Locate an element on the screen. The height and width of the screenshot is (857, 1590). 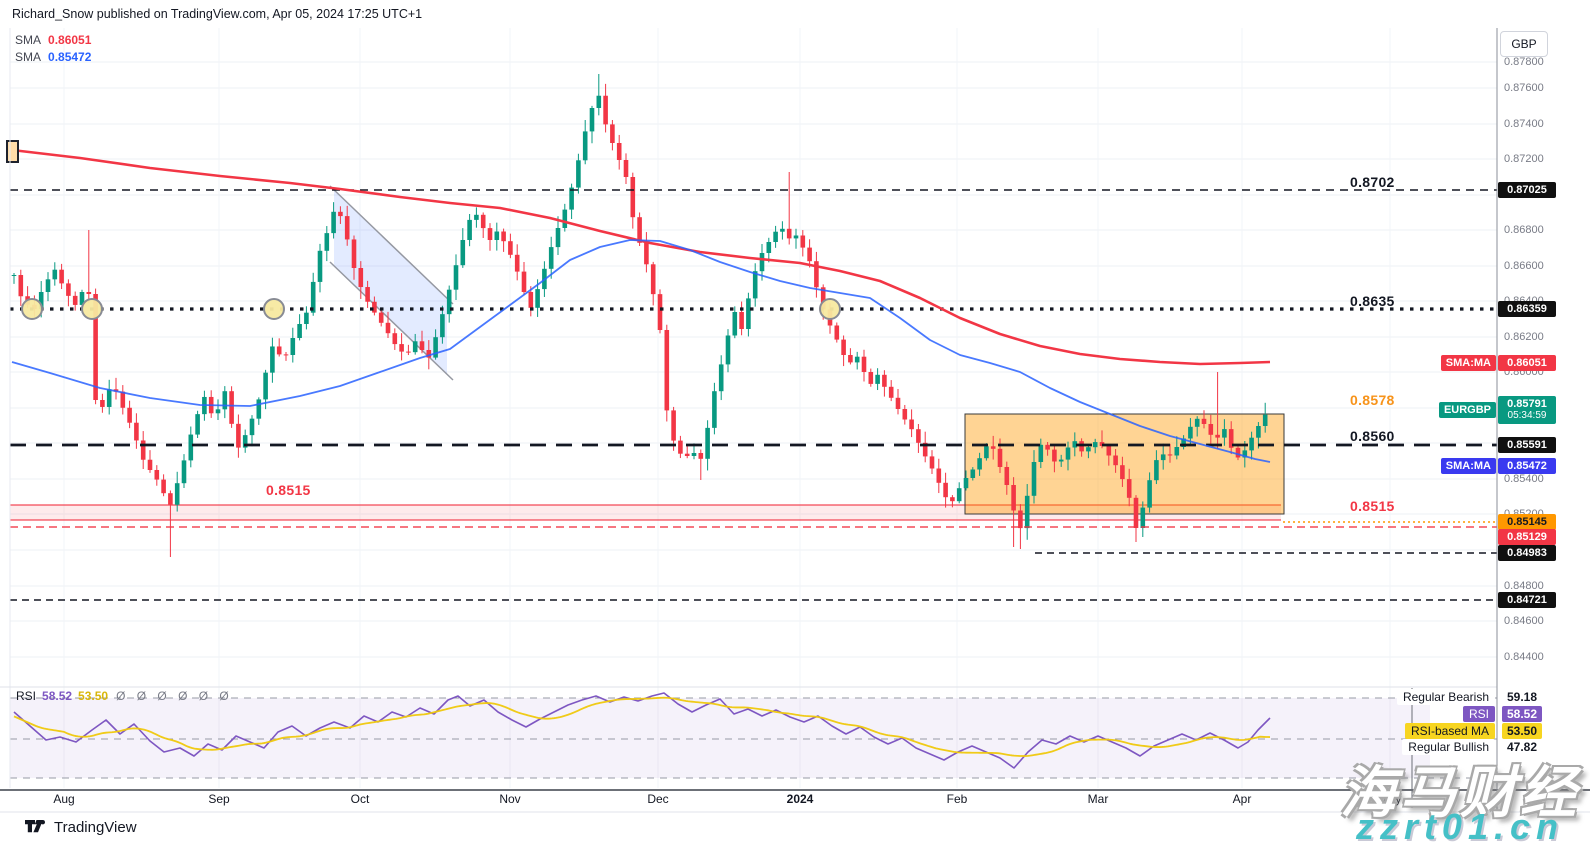
watermark-url: zzrt01.cn is located at coordinates (1459, 826).